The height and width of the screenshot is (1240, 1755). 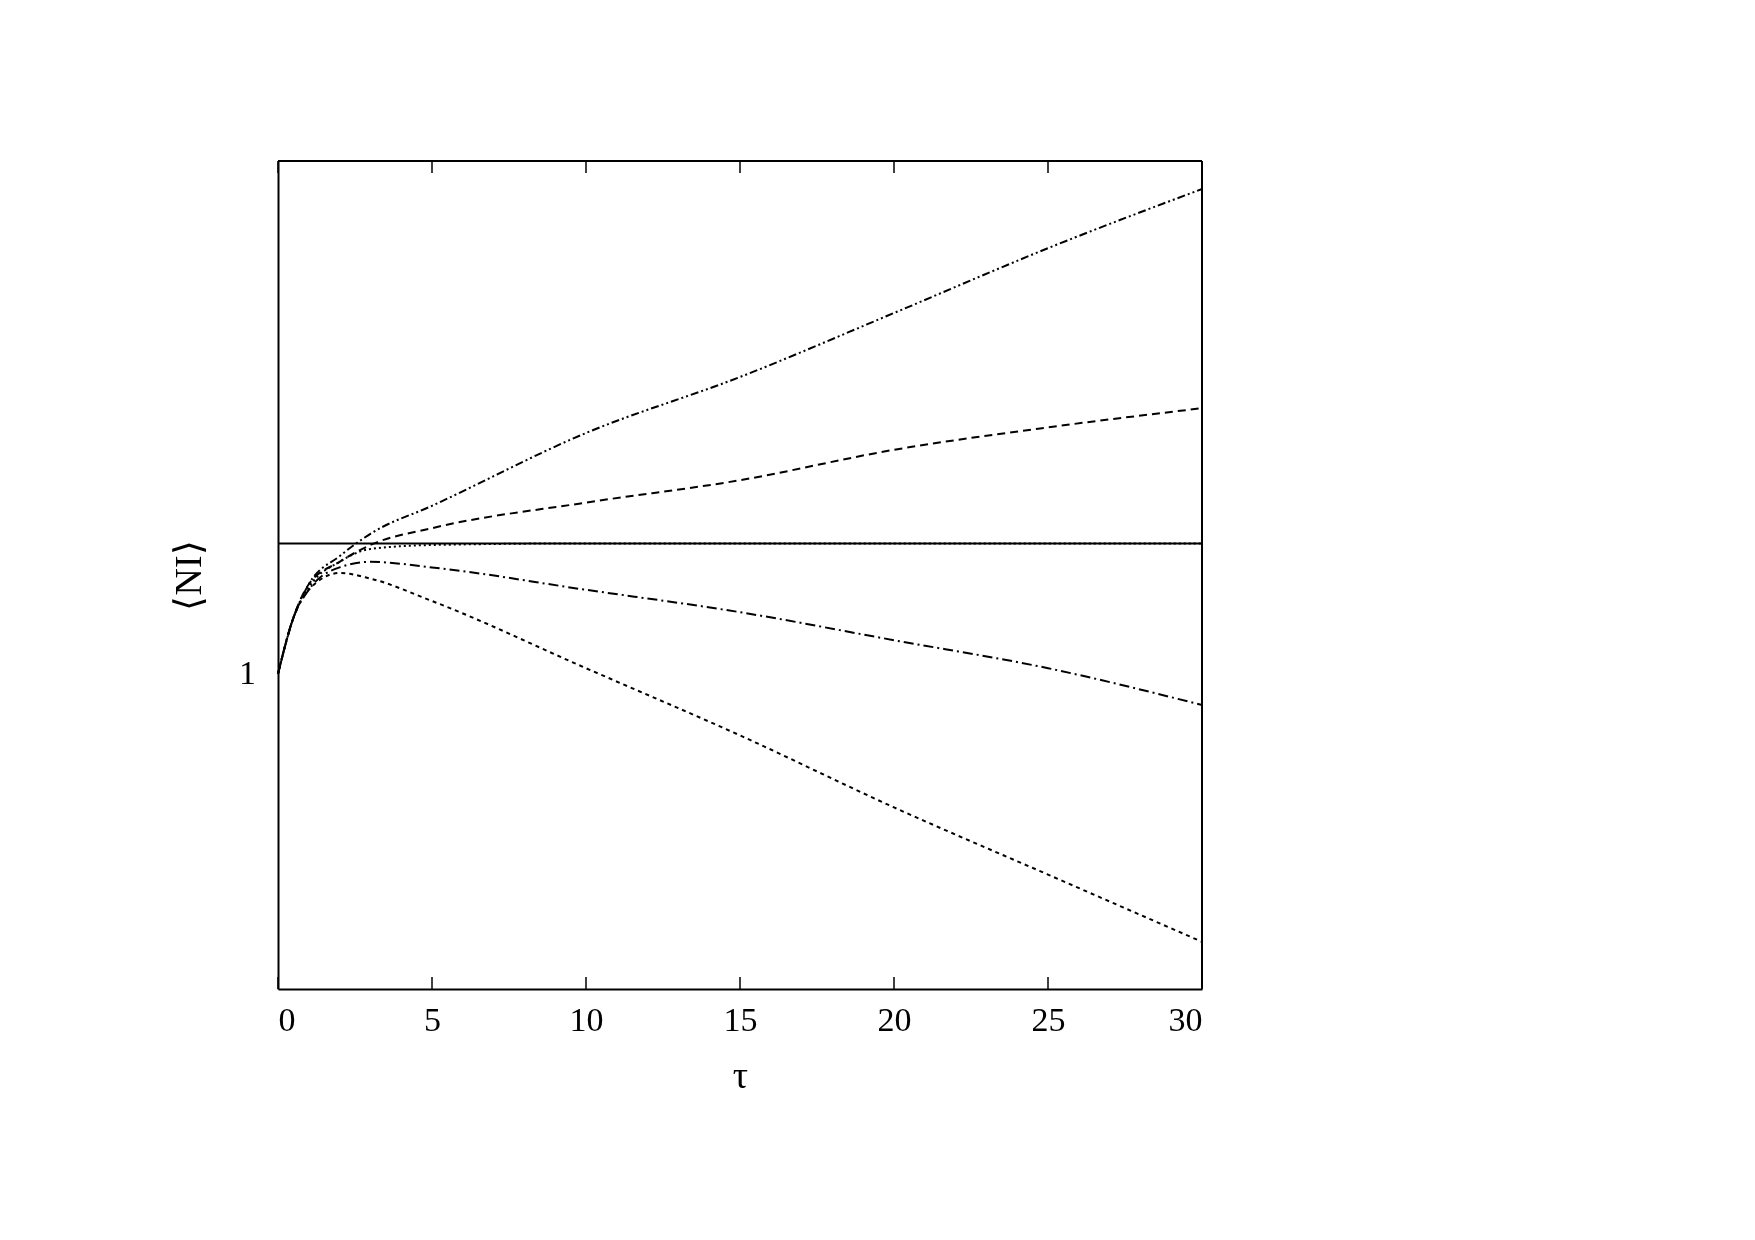 What do you see at coordinates (586, 1019) in the screenshot?
I see `x-tick-label: 10` at bounding box center [586, 1019].